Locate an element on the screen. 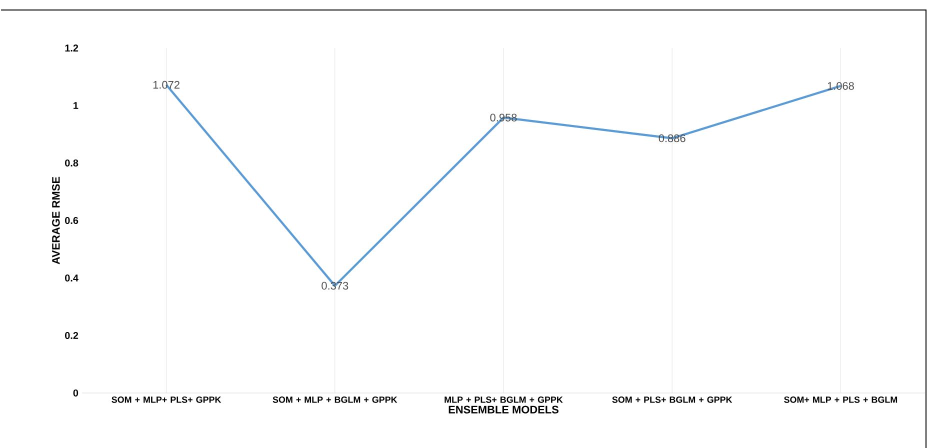  x-tick-label: SOM + PLS+ BGLM + GPPK is located at coordinates (672, 399).